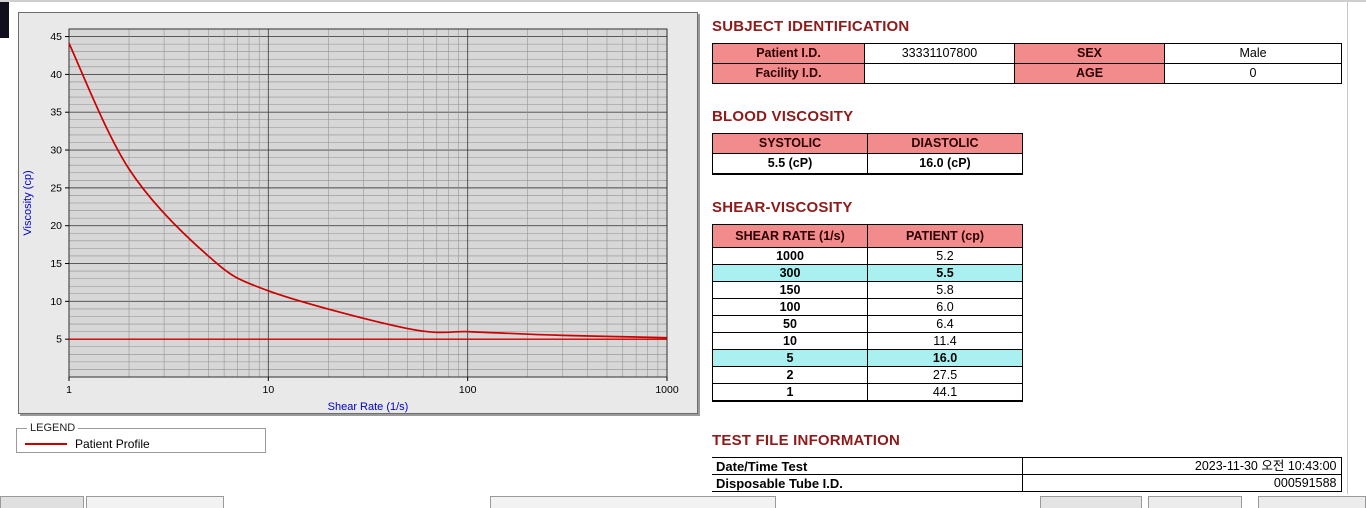  What do you see at coordinates (945, 164) in the screenshot?
I see `diastolic-value: 16.0 (cP)` at bounding box center [945, 164].